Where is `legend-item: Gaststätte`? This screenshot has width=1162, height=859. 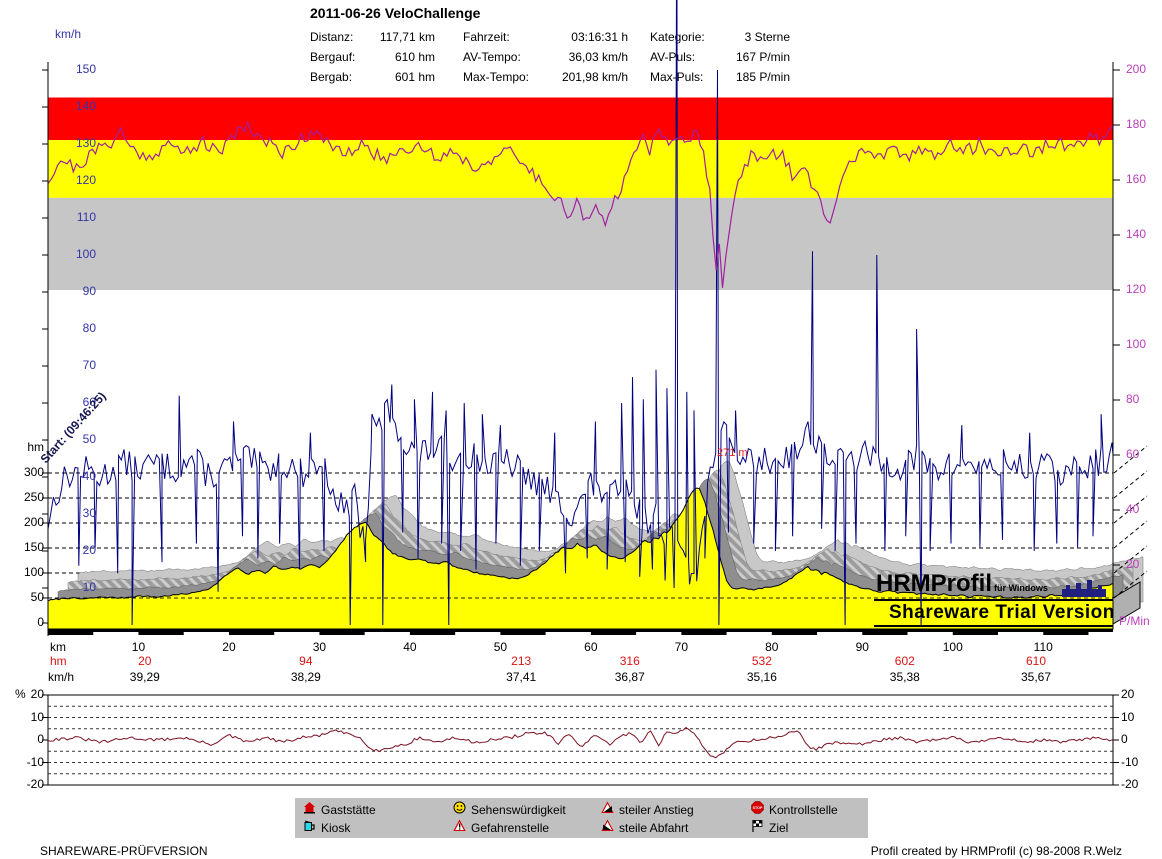 legend-item: Gaststätte is located at coordinates (339, 810).